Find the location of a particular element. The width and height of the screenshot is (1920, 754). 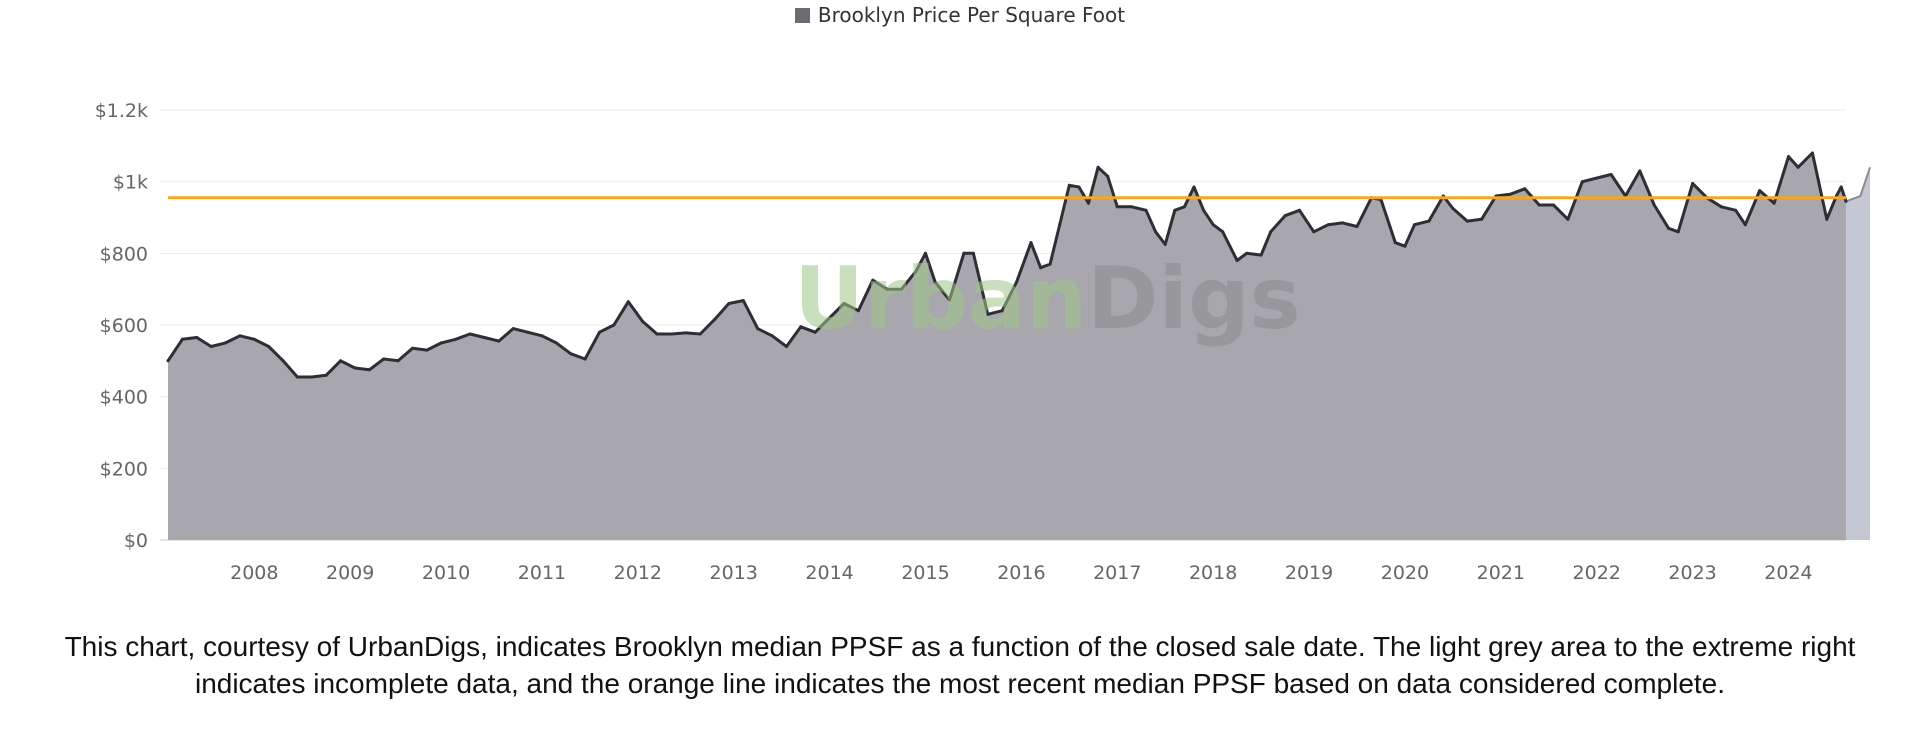

y-tick-label: $600 is located at coordinates (124, 326).